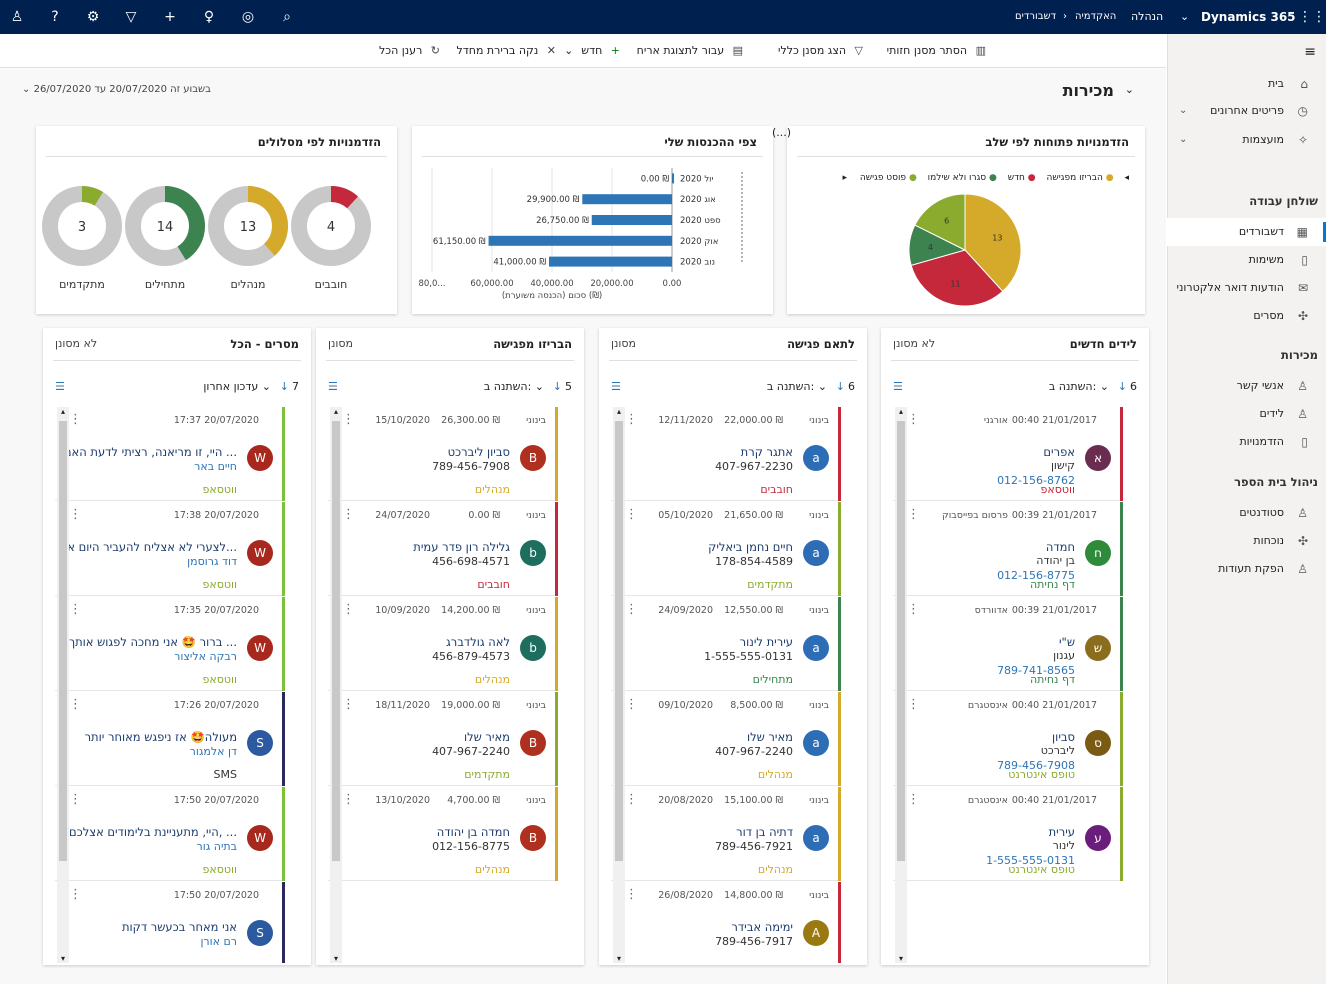 The height and width of the screenshot is (984, 1326). I want to click on card-detail: 407-967-2240, so click(754, 751).